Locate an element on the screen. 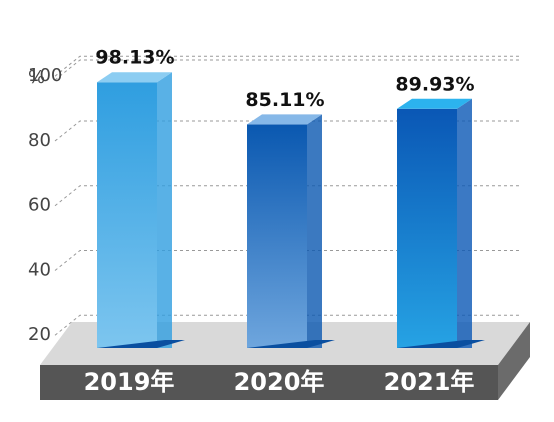 The image size is (554, 422). value-label: 85.11% is located at coordinates (284, 100).